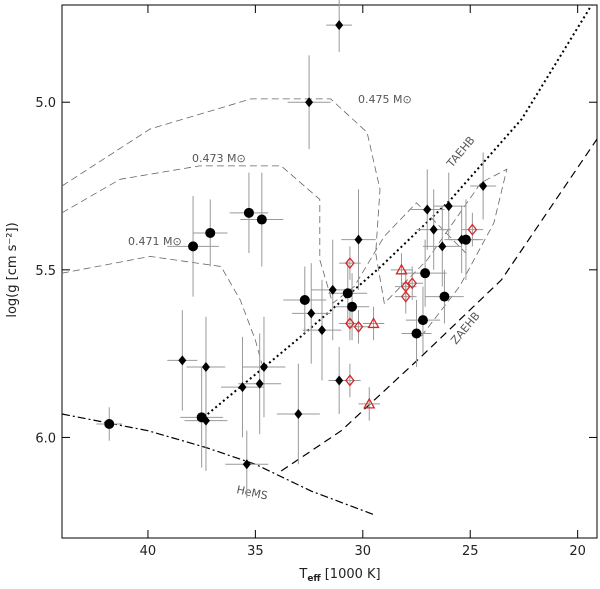 This screenshot has width=600, height=589. Describe the element at coordinates (577, 551) in the screenshot. I see `x-tick-label: 20` at that location.